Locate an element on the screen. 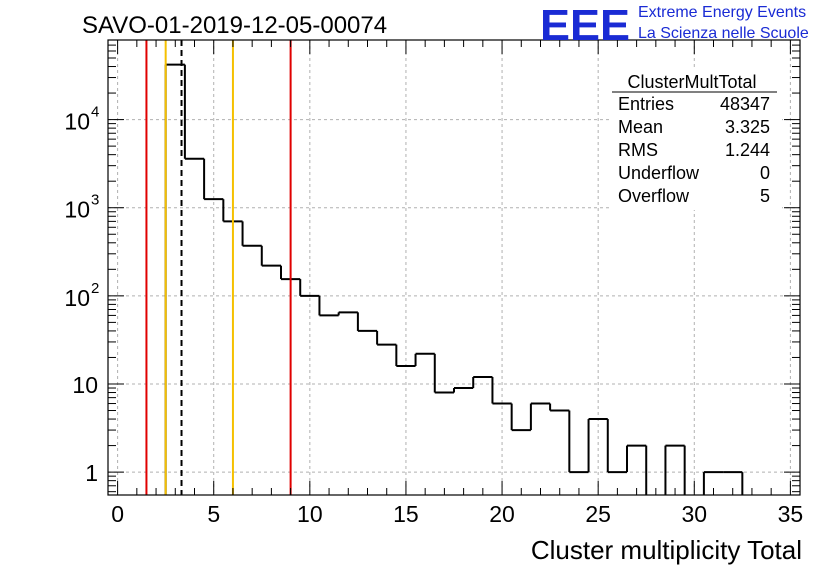 This screenshot has height=572, width=836. stats-value-mean: 3.325 is located at coordinates (747, 127).